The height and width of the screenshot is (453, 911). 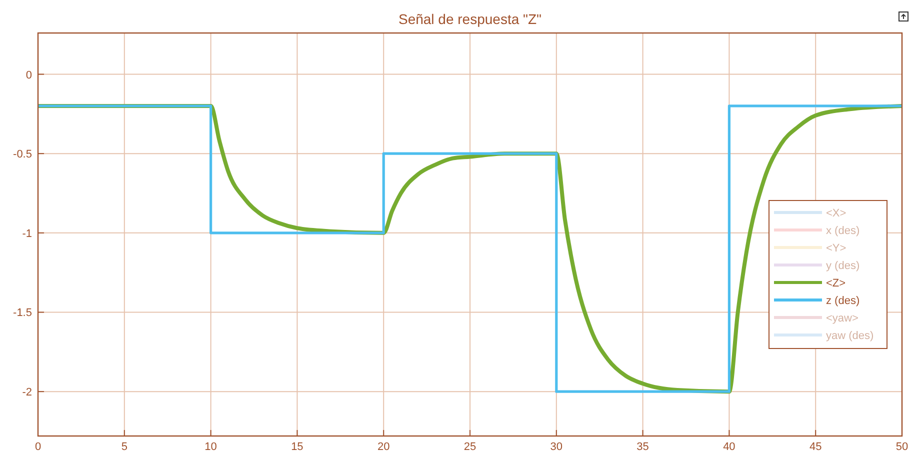 What do you see at coordinates (38, 447) in the screenshot?
I see `x-tick-label: 0` at bounding box center [38, 447].